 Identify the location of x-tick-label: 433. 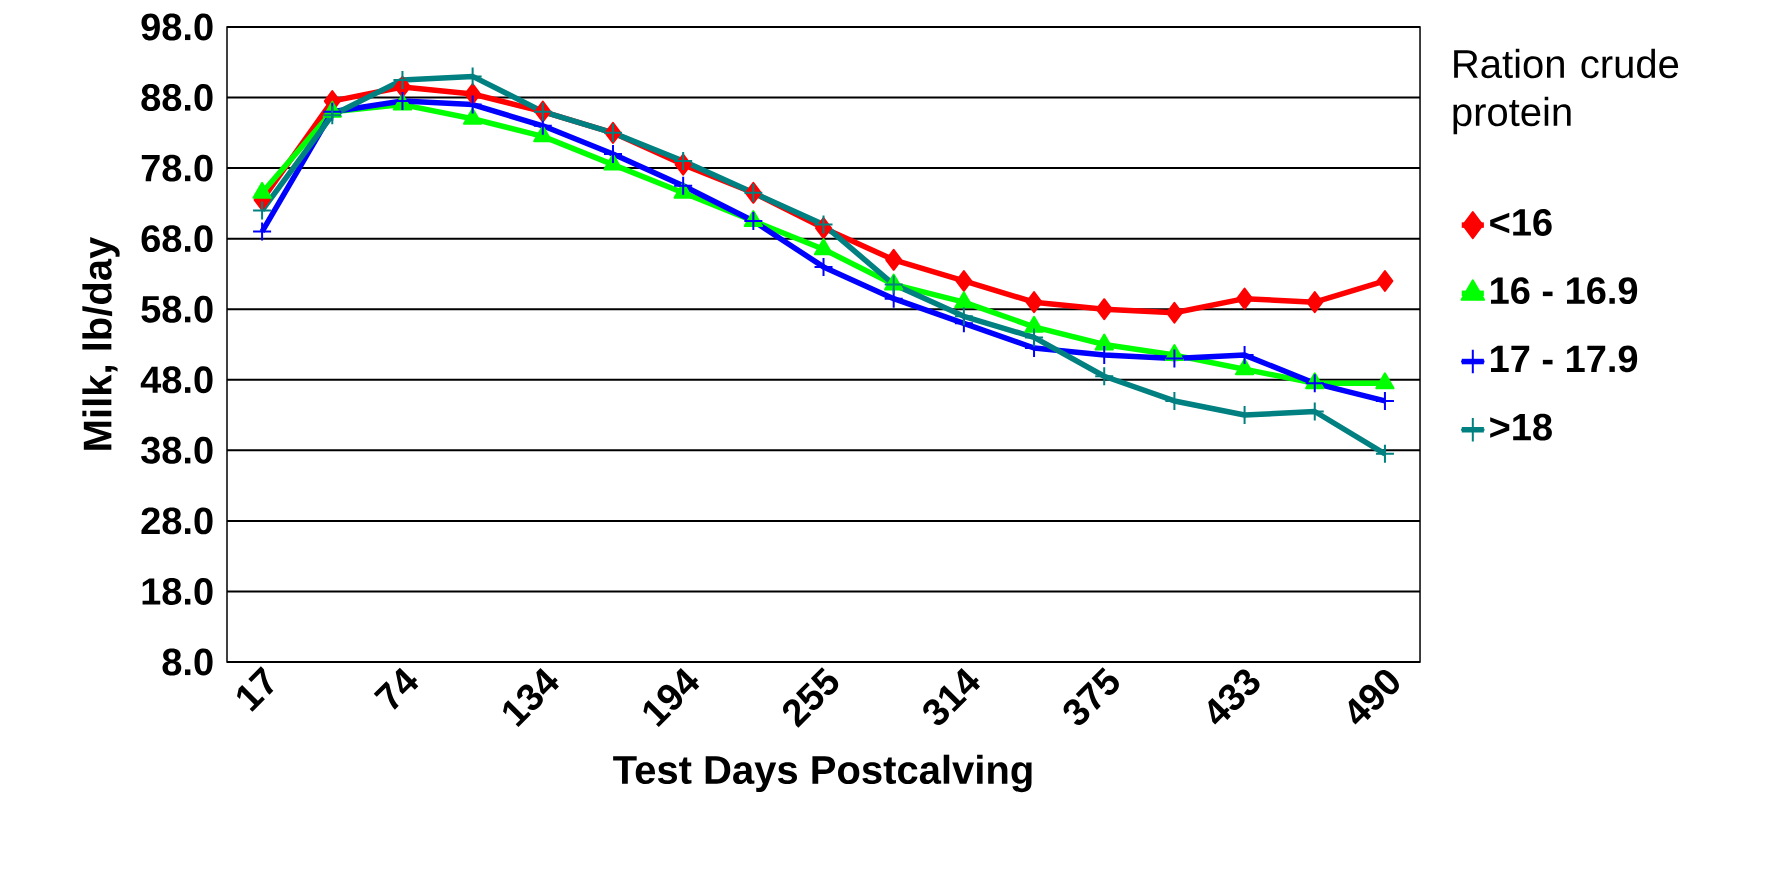
(1234, 697).